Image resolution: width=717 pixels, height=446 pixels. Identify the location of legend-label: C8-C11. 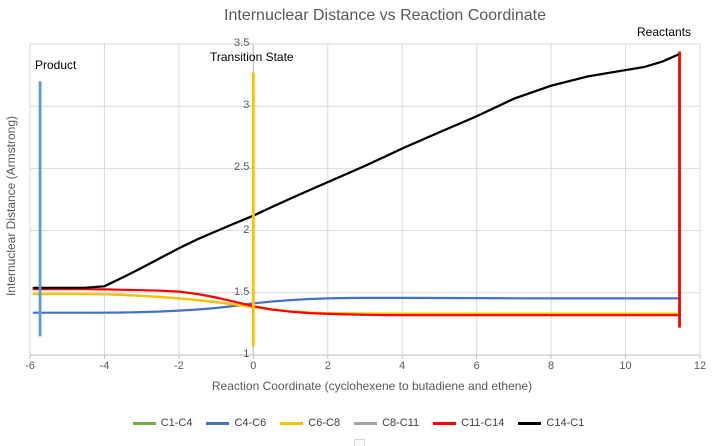
(401, 423).